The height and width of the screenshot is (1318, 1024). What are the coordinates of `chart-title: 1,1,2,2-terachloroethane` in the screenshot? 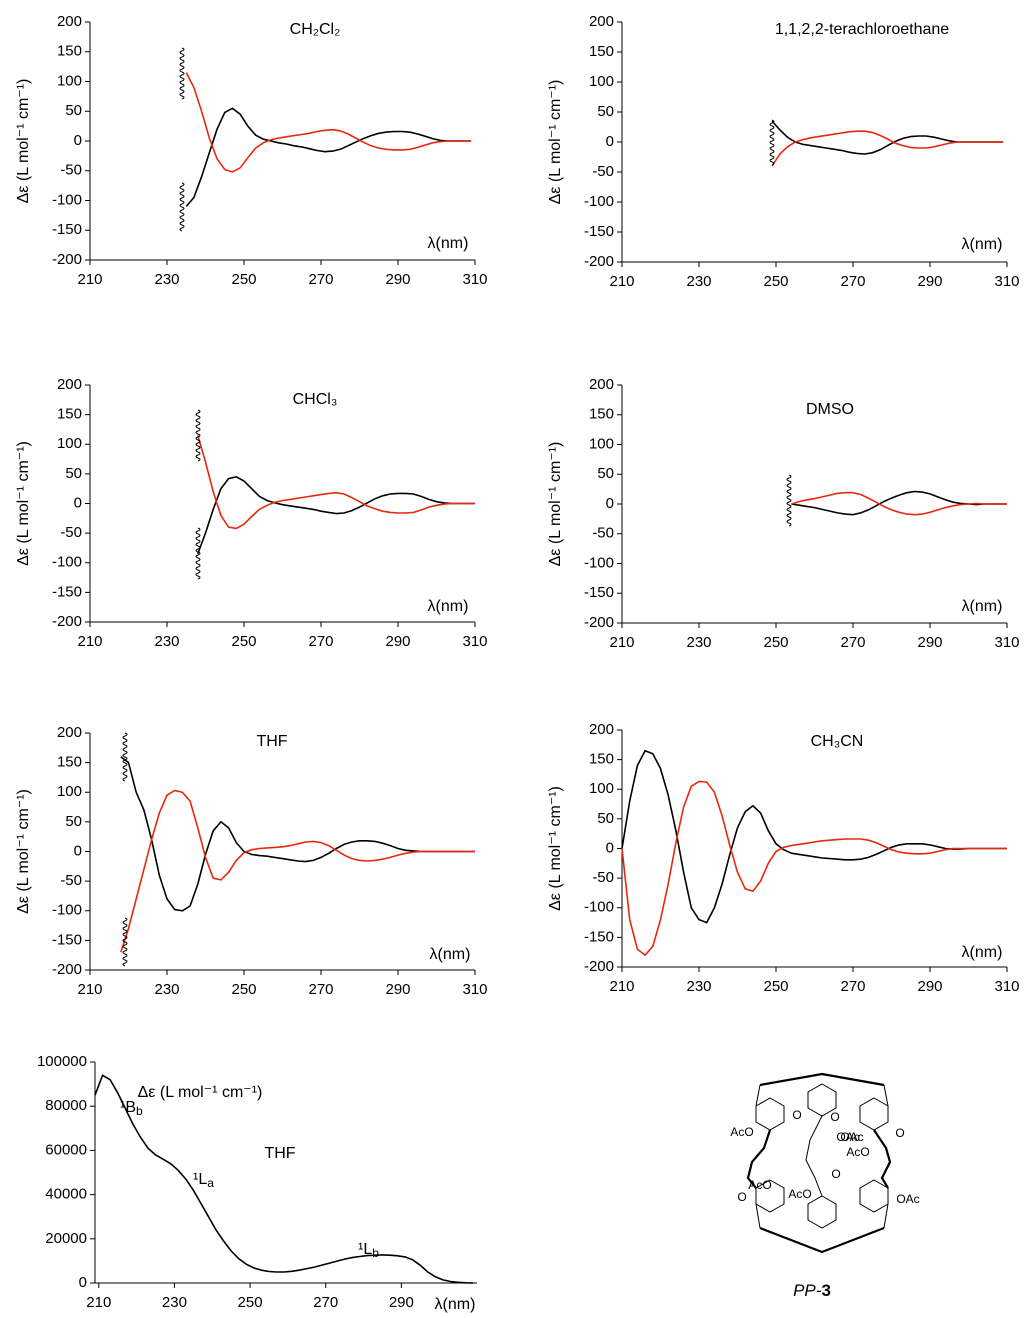 It's located at (862, 29).